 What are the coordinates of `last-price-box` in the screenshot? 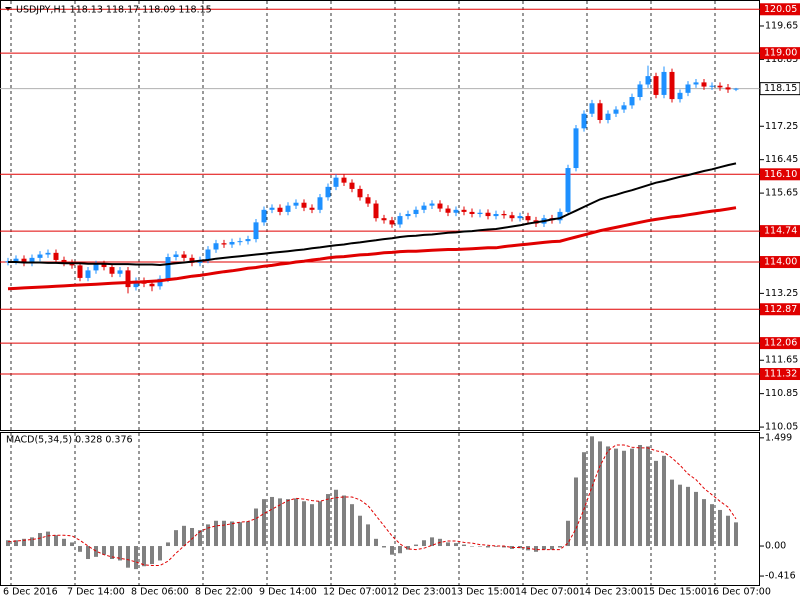 It's located at (779, 89).